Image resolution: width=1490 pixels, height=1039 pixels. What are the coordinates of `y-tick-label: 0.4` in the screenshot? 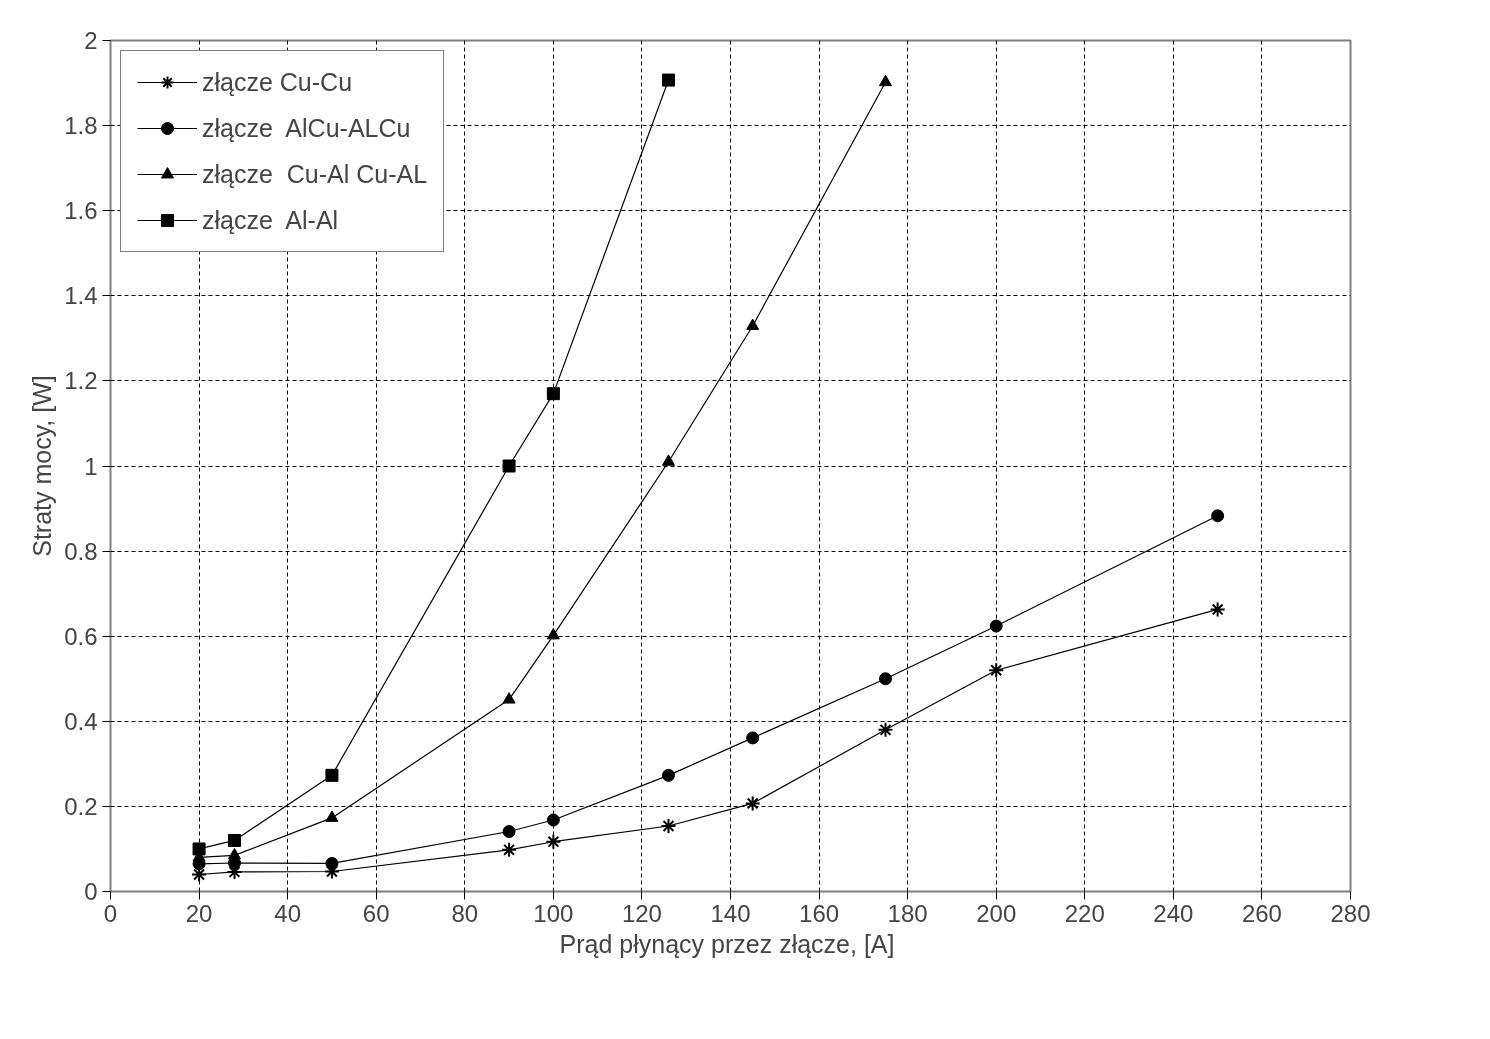 It's located at (81, 721).